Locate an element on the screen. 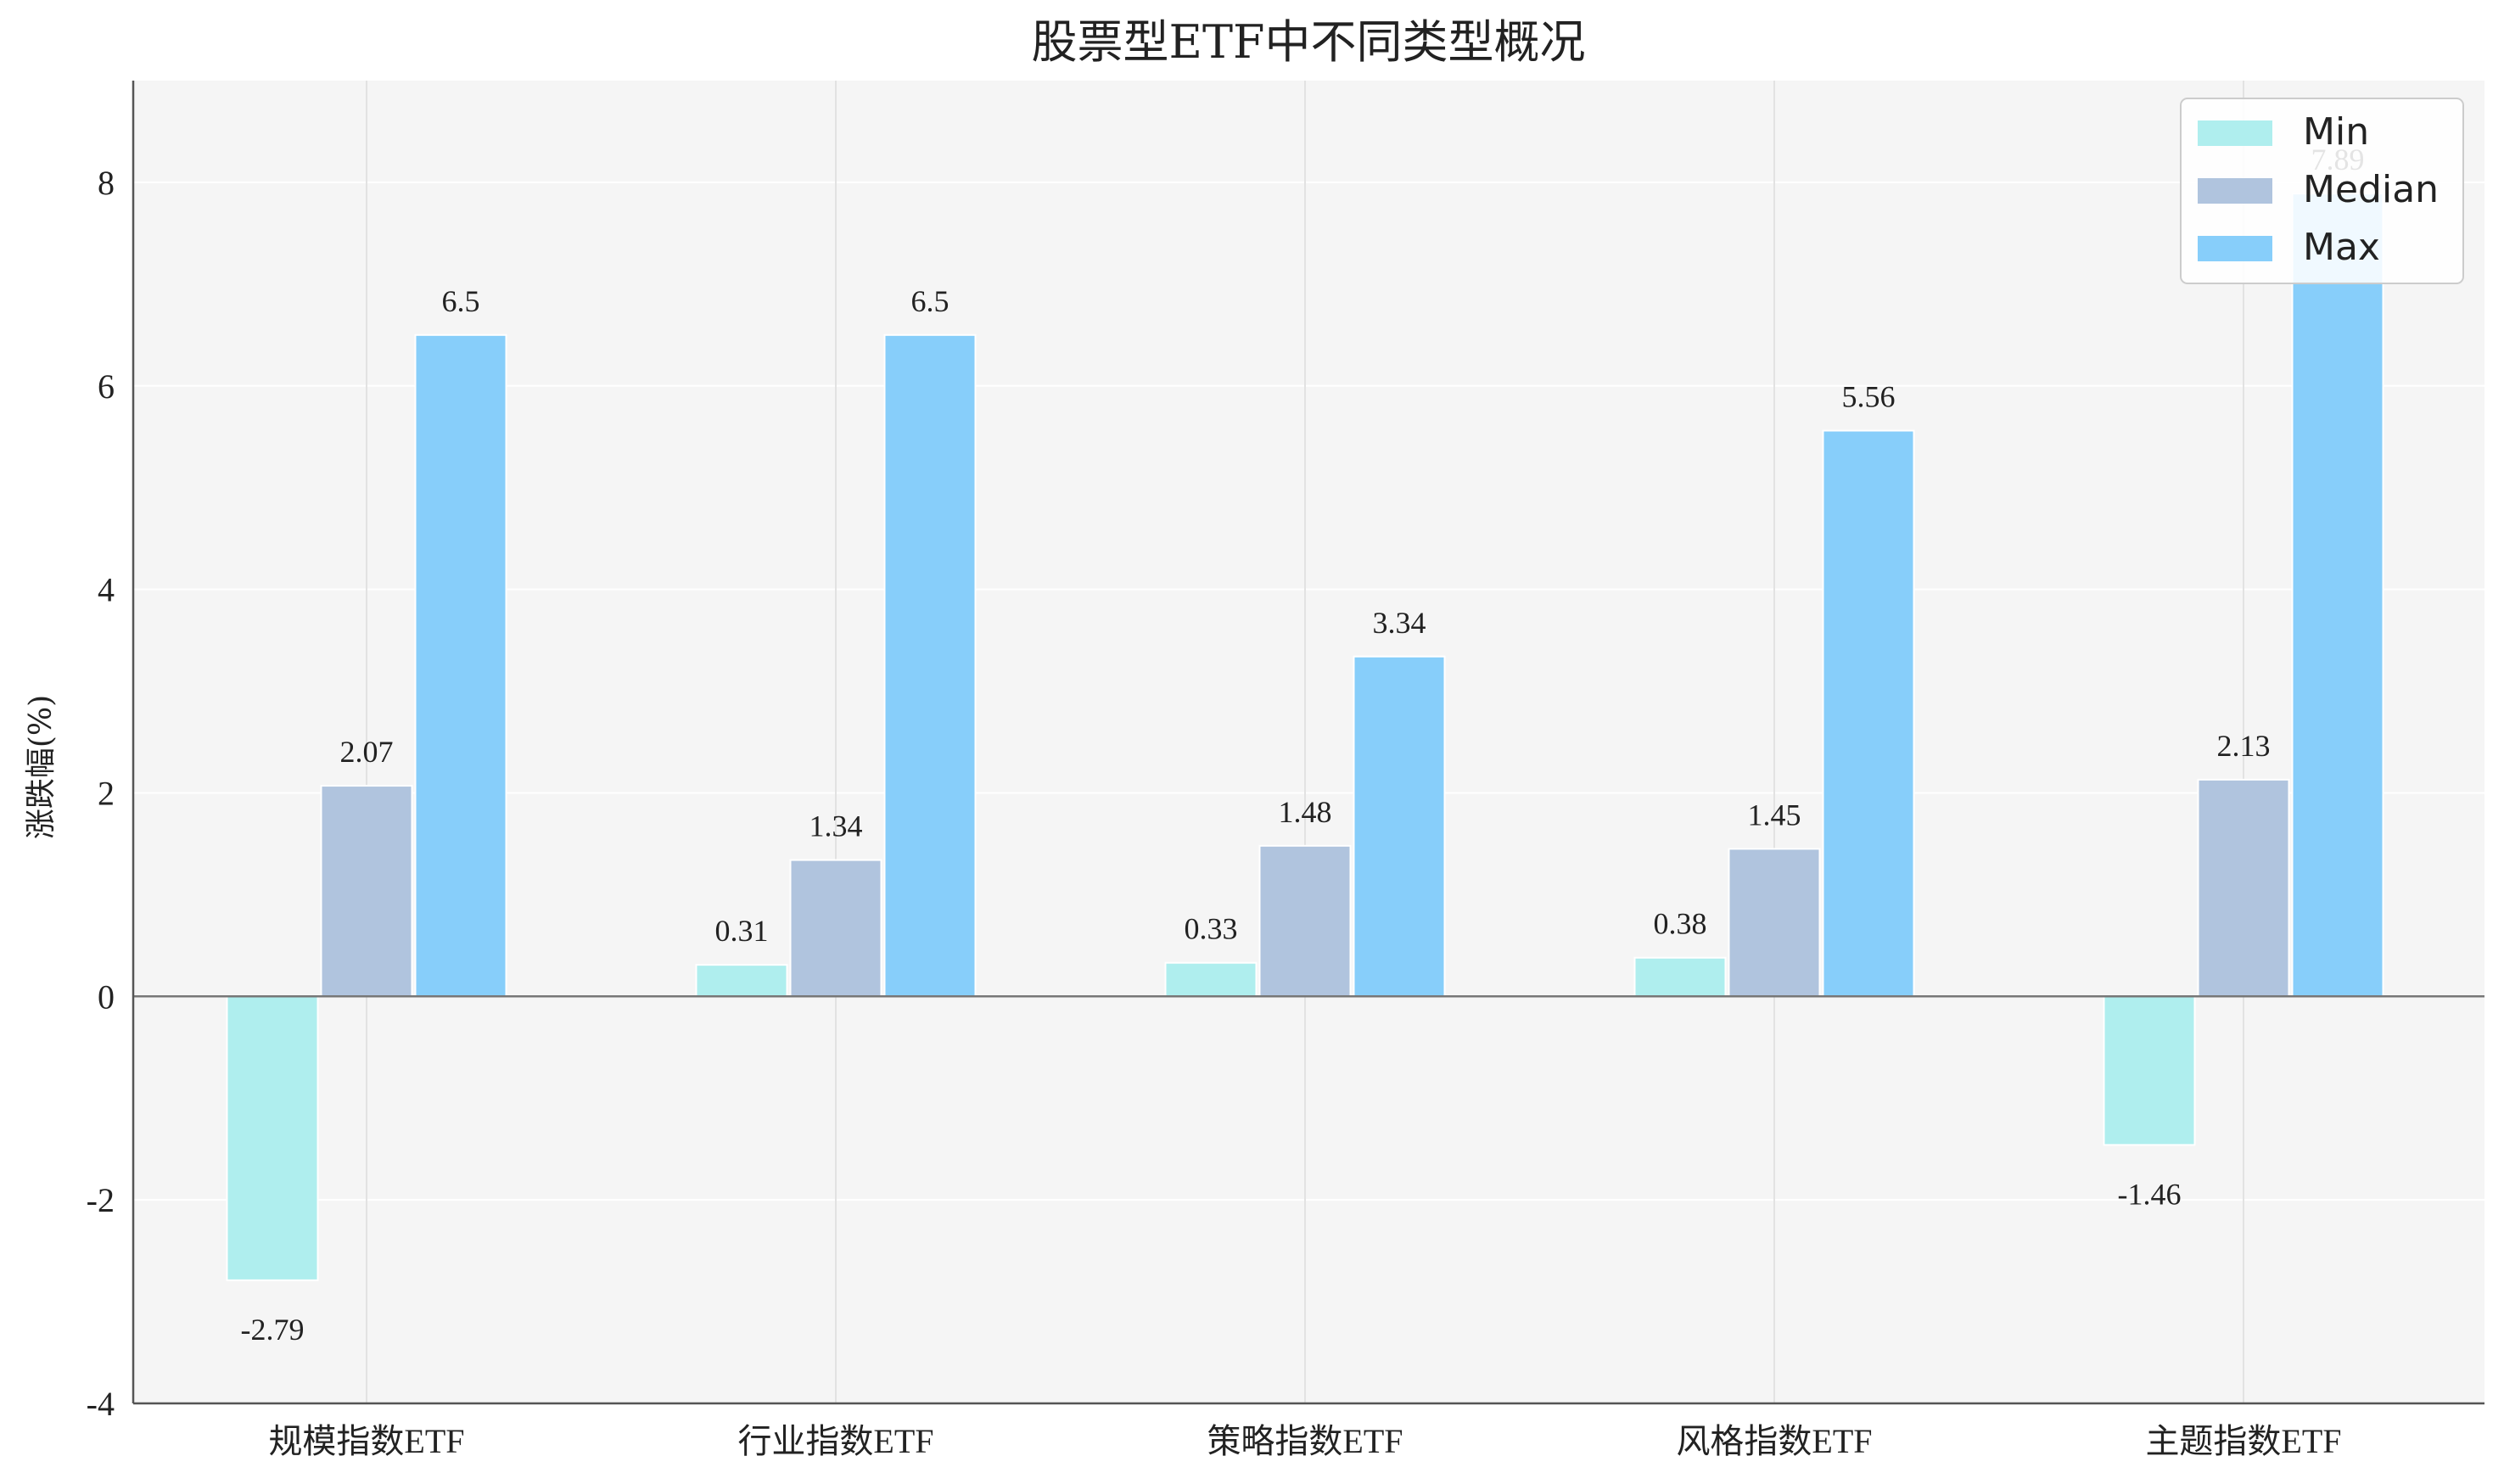  legend-swatch-max is located at coordinates (2235, 248).